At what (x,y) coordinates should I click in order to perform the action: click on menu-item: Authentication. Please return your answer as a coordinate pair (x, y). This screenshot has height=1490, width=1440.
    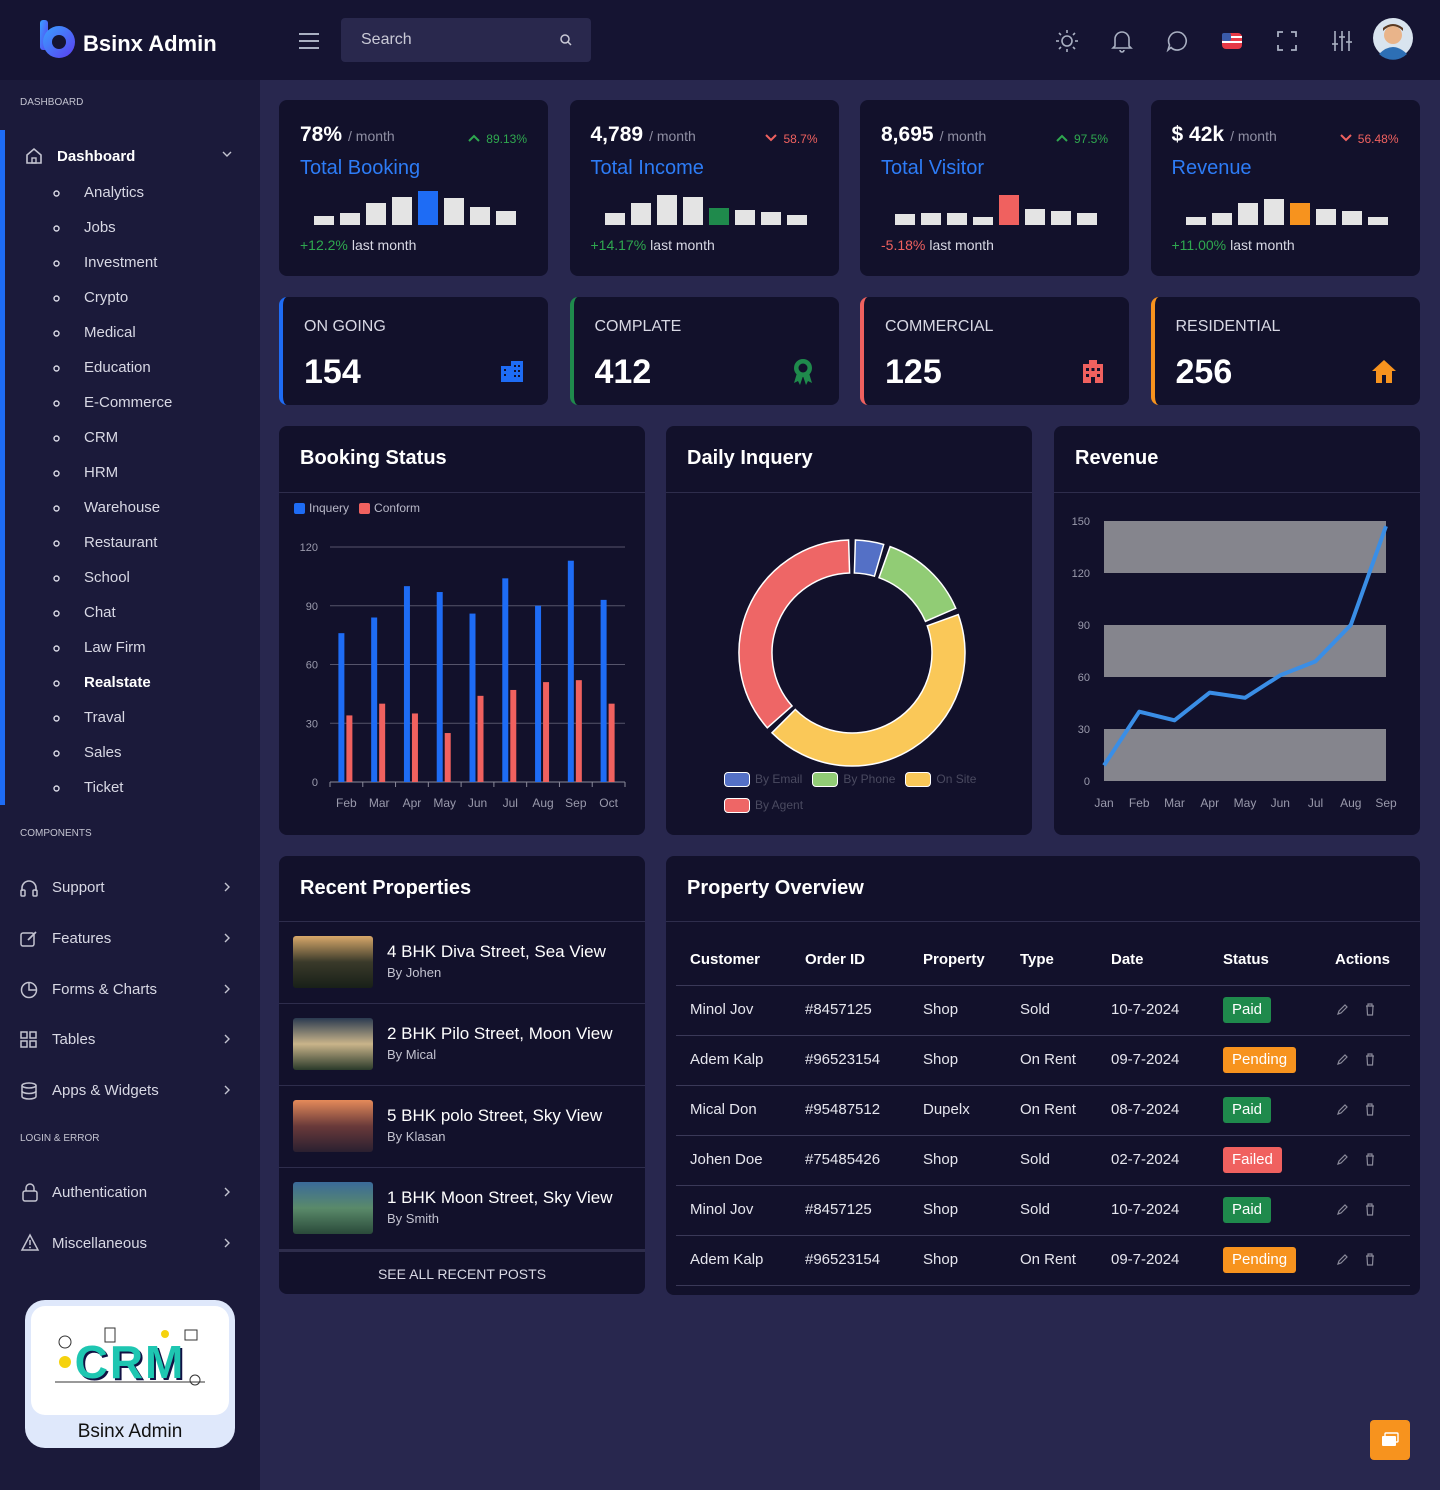
    Looking at the image, I should click on (100, 1192).